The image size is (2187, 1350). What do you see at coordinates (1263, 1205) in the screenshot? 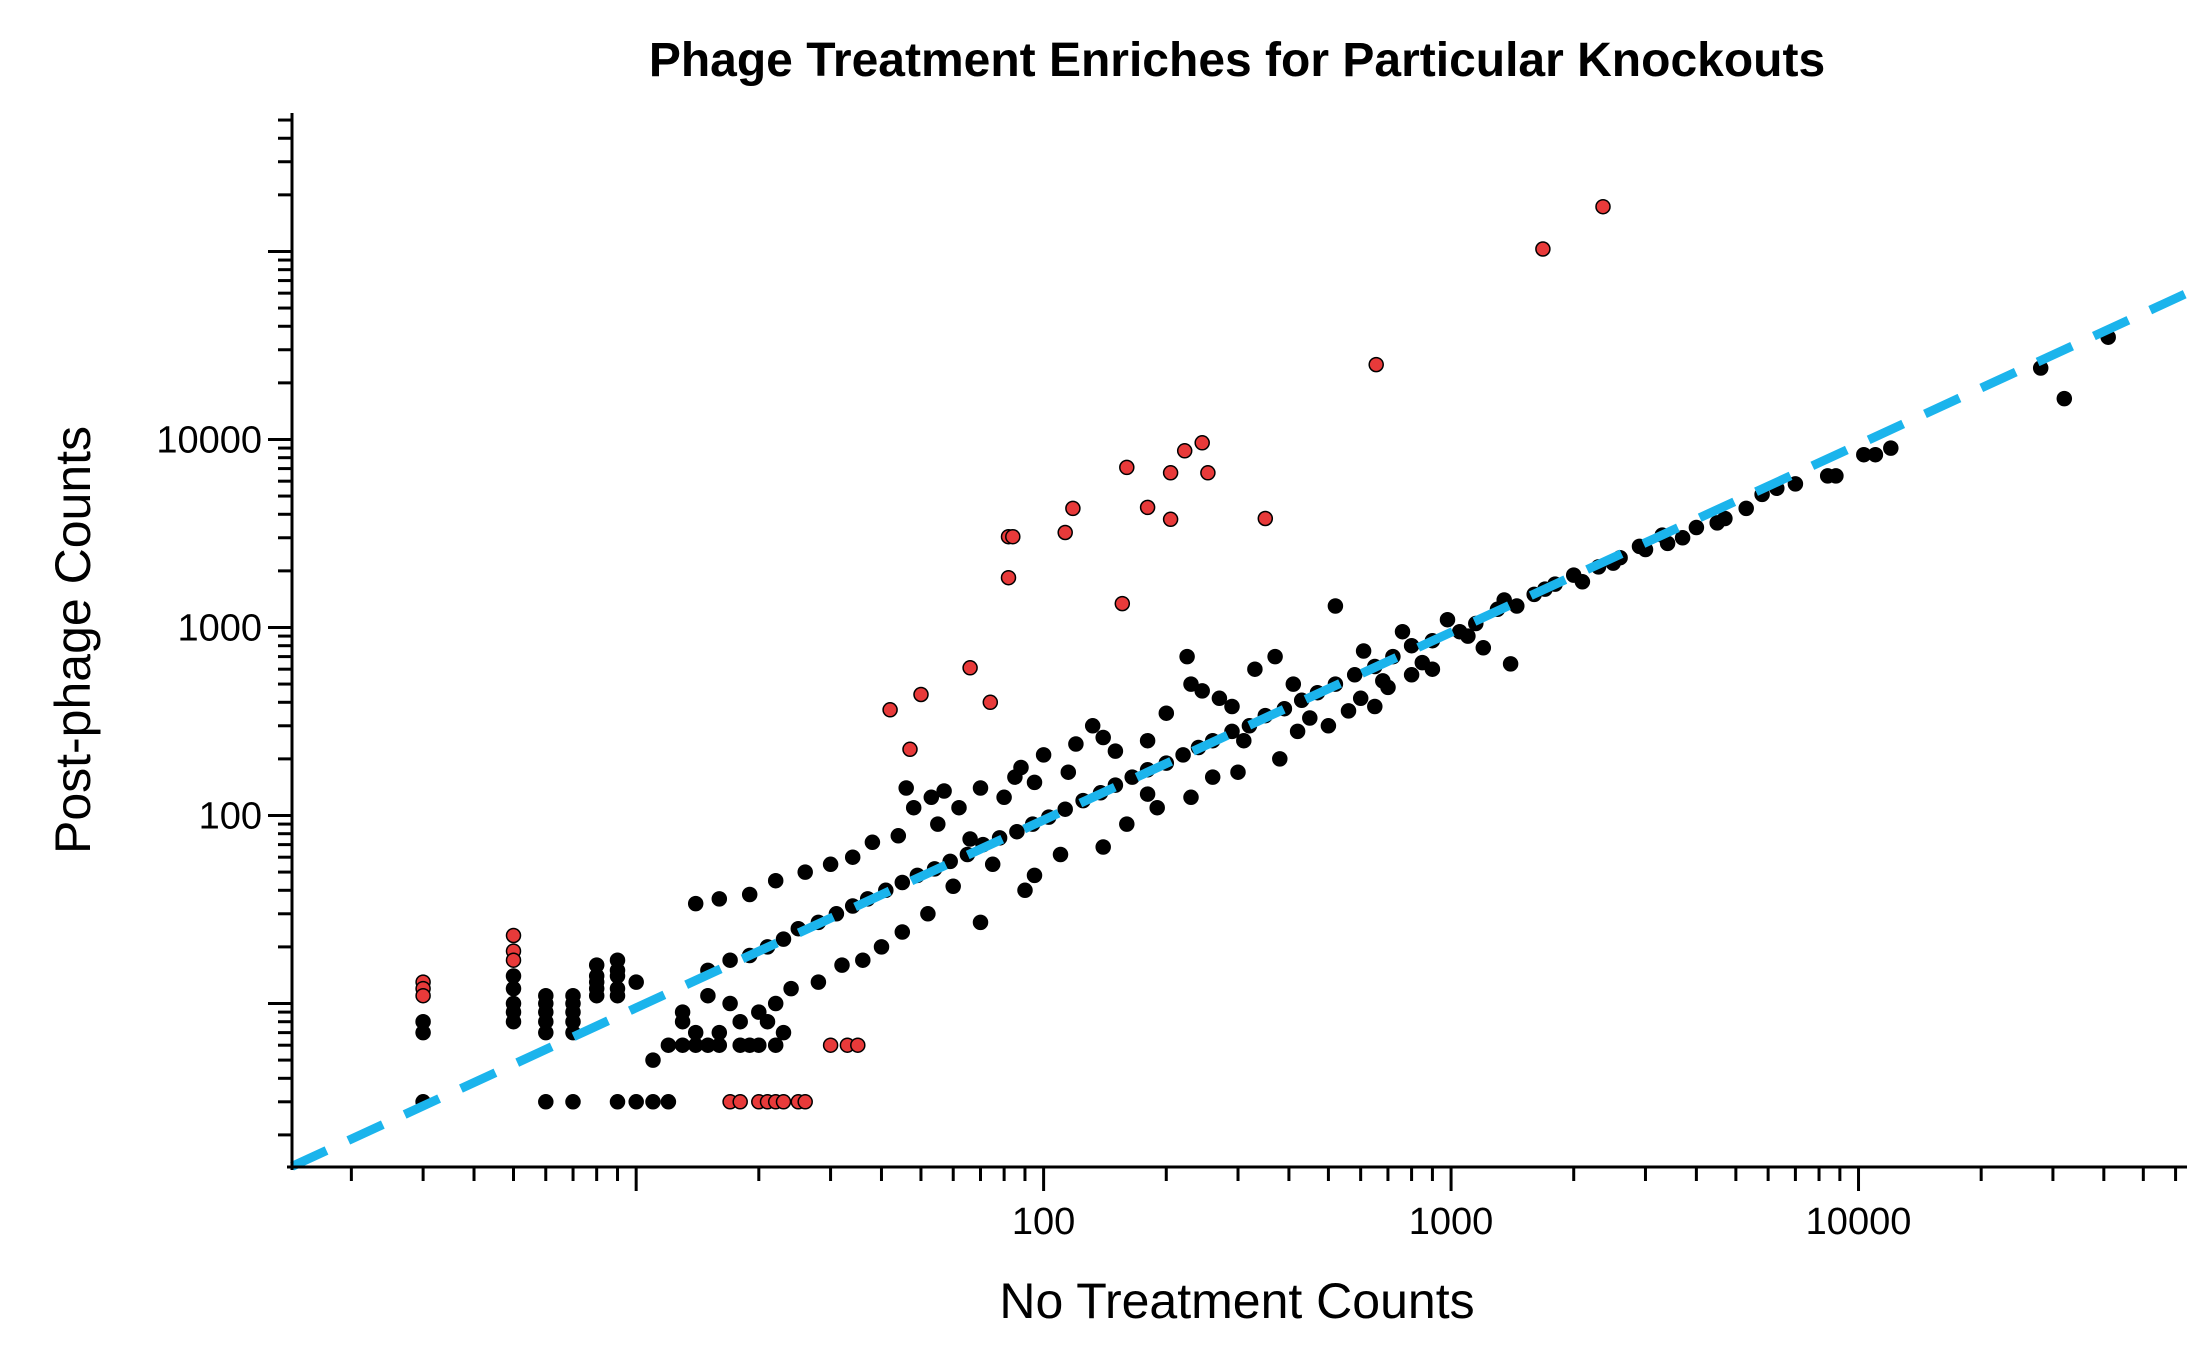
I see `x-axis-ticks: 100 1000 10000` at bounding box center [1263, 1205].